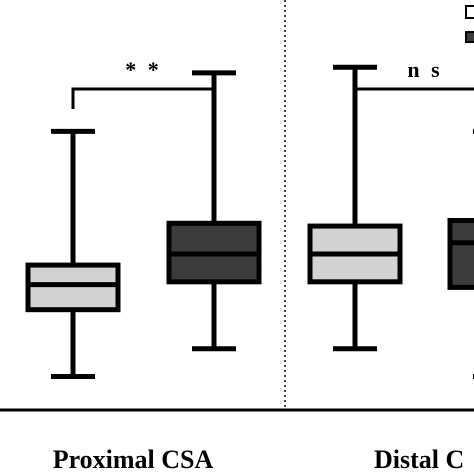 The image size is (474, 474). I want to click on plot-frame, so click(237, 410).